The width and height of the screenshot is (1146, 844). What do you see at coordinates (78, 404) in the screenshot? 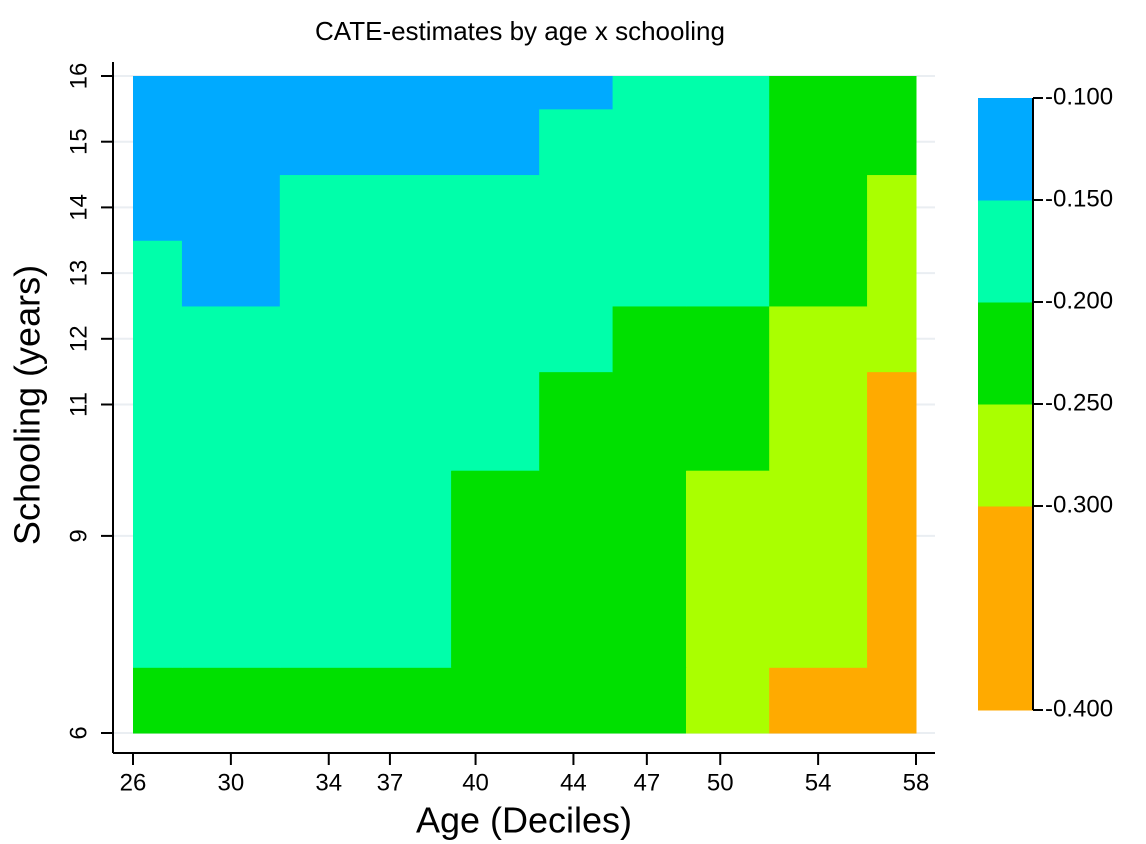
I see `y-tick-label: 11` at bounding box center [78, 404].